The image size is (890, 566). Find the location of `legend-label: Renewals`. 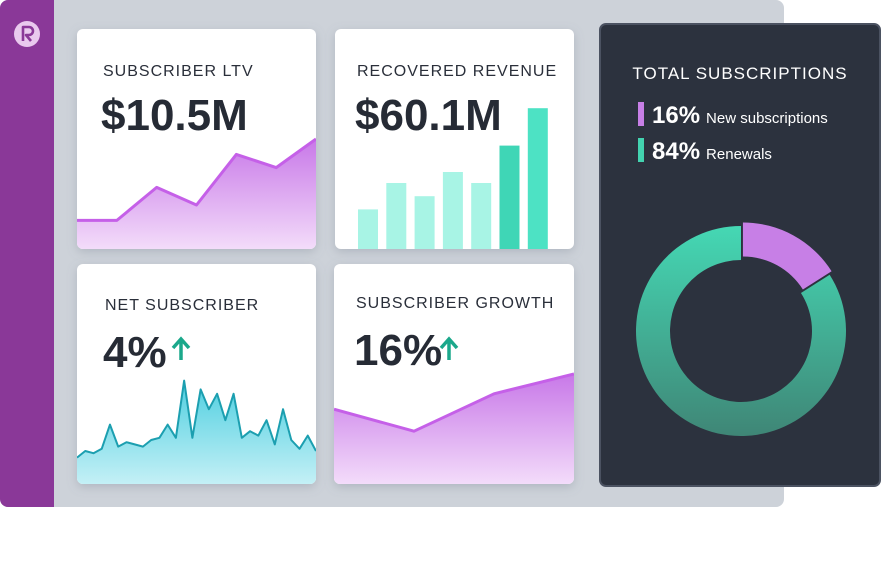

legend-label: Renewals is located at coordinates (739, 154).